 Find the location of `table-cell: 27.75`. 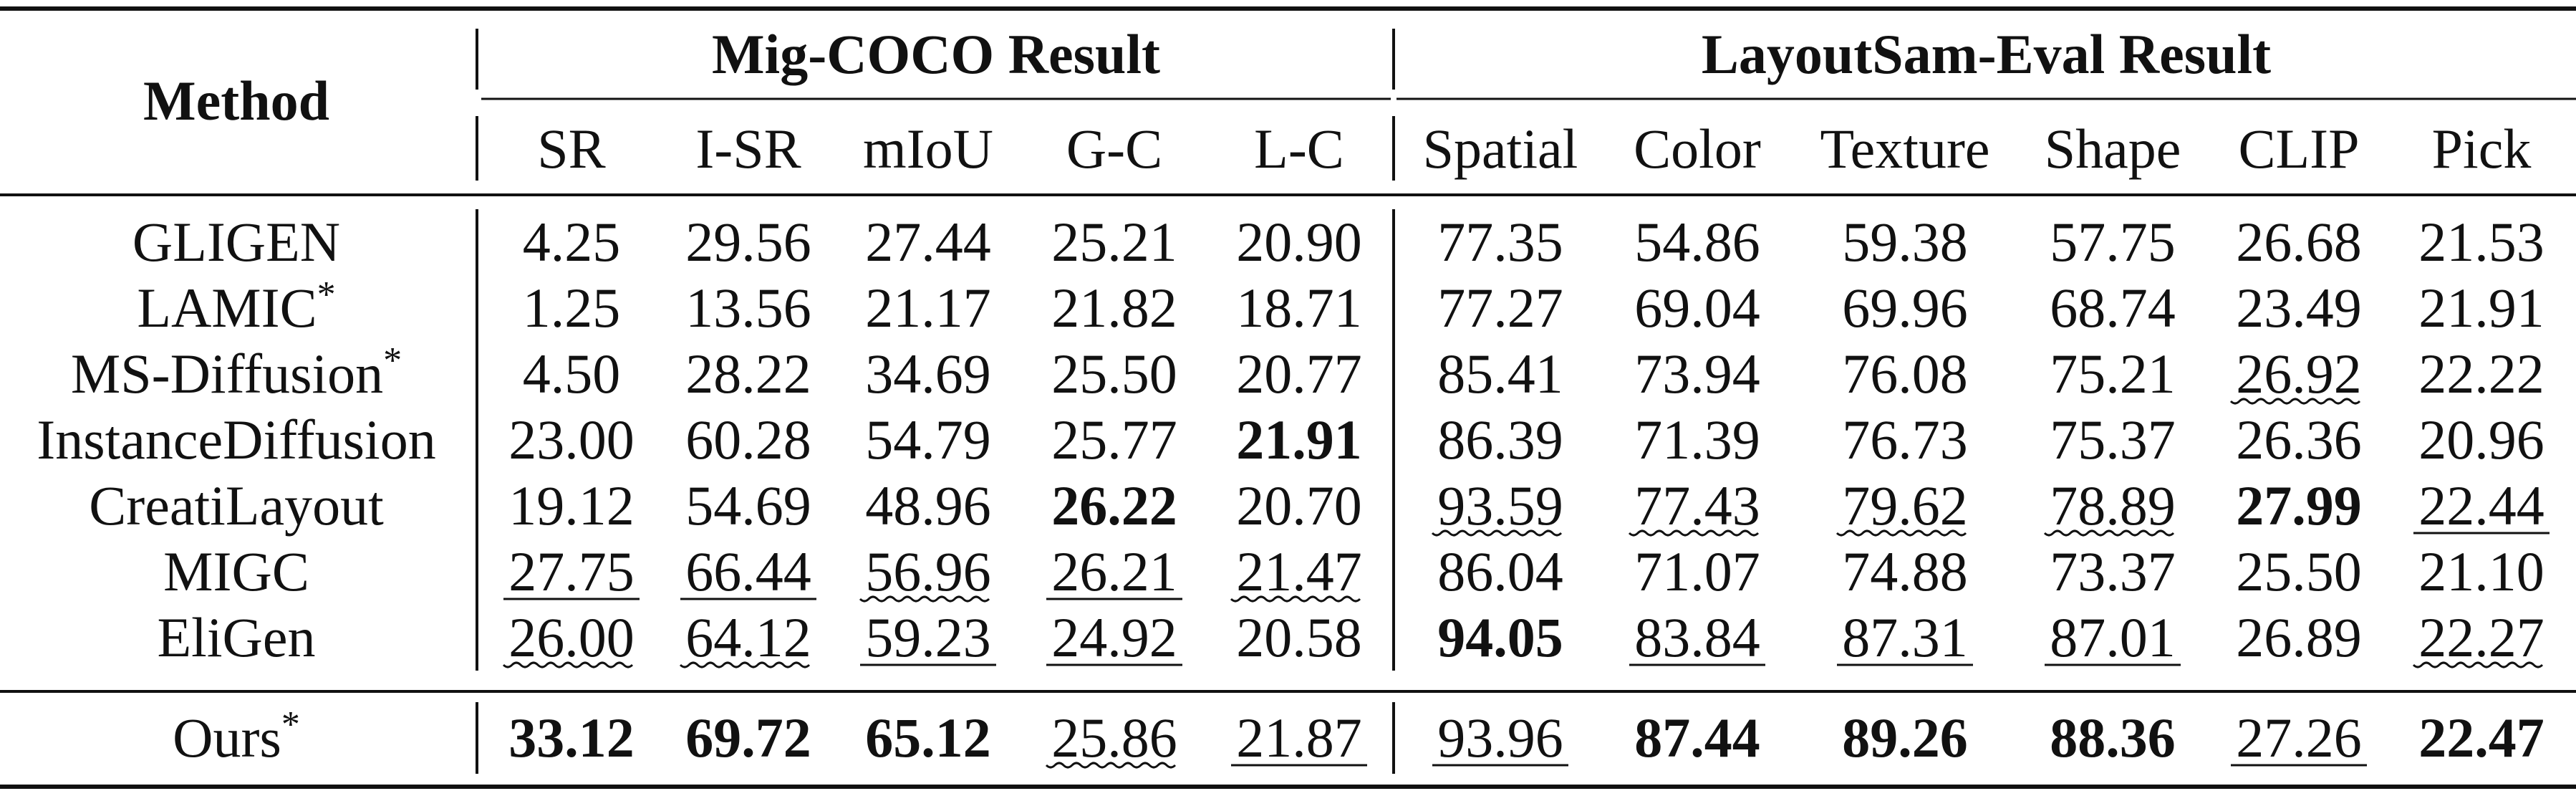

table-cell: 27.75 is located at coordinates (571, 571).